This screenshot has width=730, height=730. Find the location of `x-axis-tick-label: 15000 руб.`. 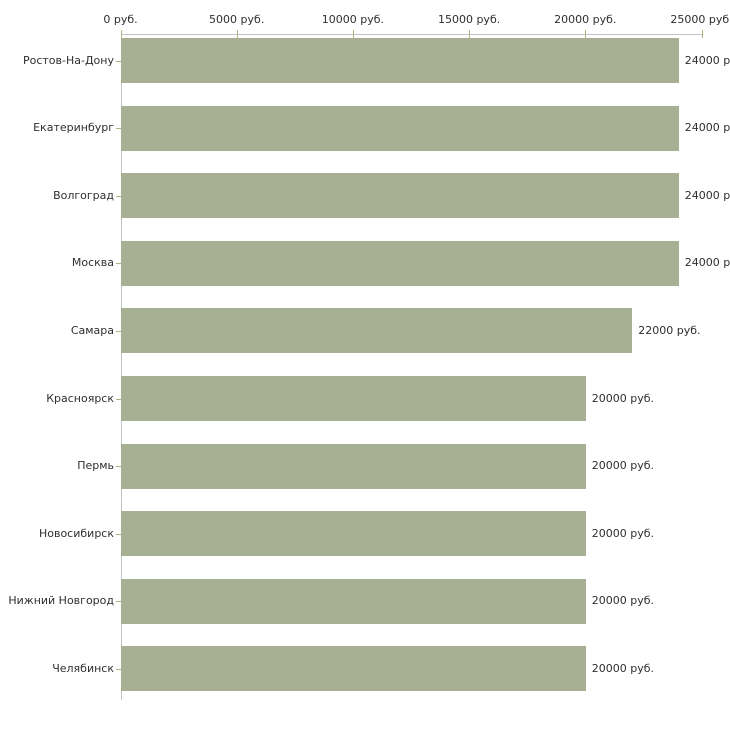

x-axis-tick-label: 15000 руб. is located at coordinates (469, 19).